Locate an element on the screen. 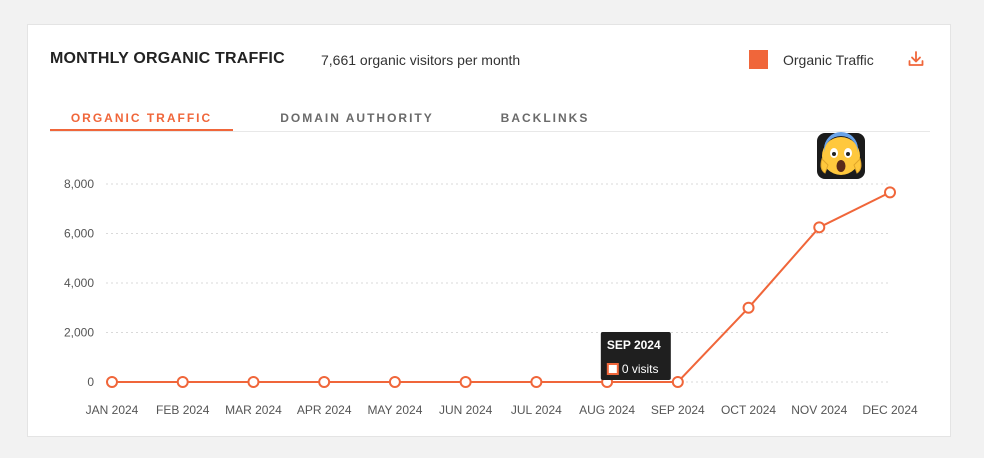  tooltip-swatch is located at coordinates (612, 369).